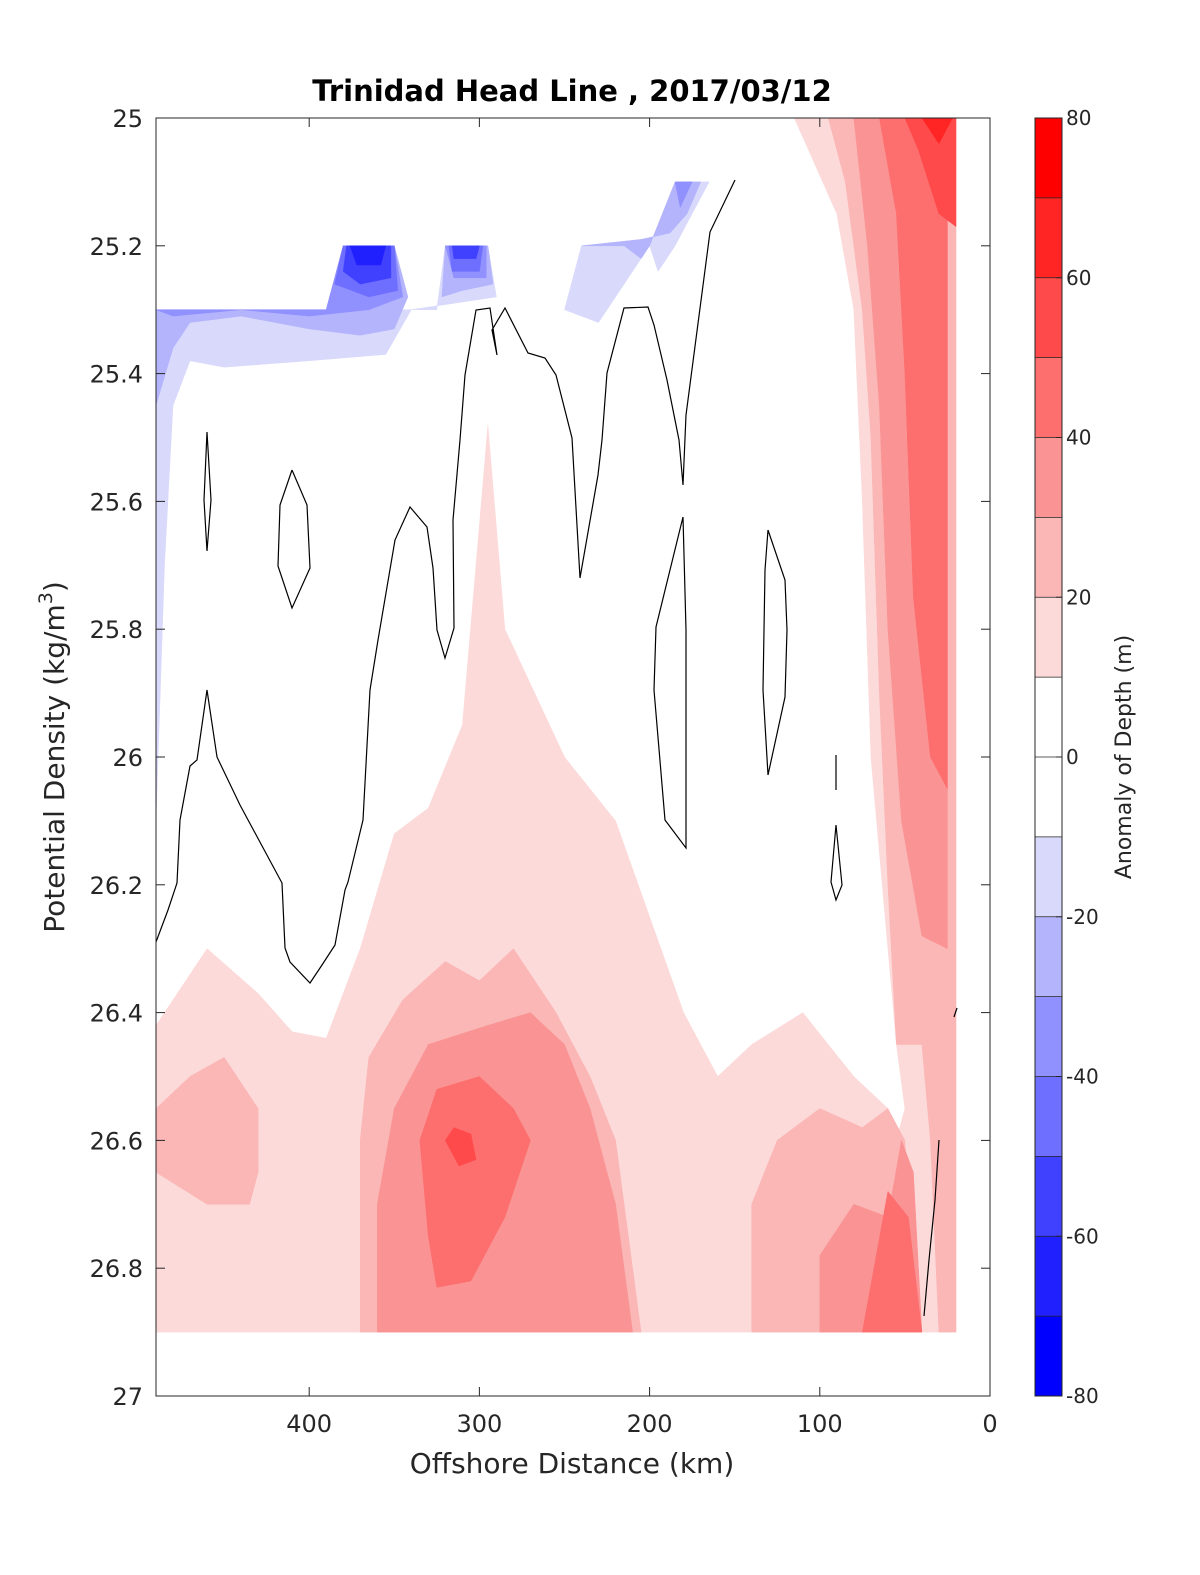 The height and width of the screenshot is (1575, 1200). What do you see at coordinates (820, 1424) in the screenshot?
I see `x-tick-label: 100` at bounding box center [820, 1424].